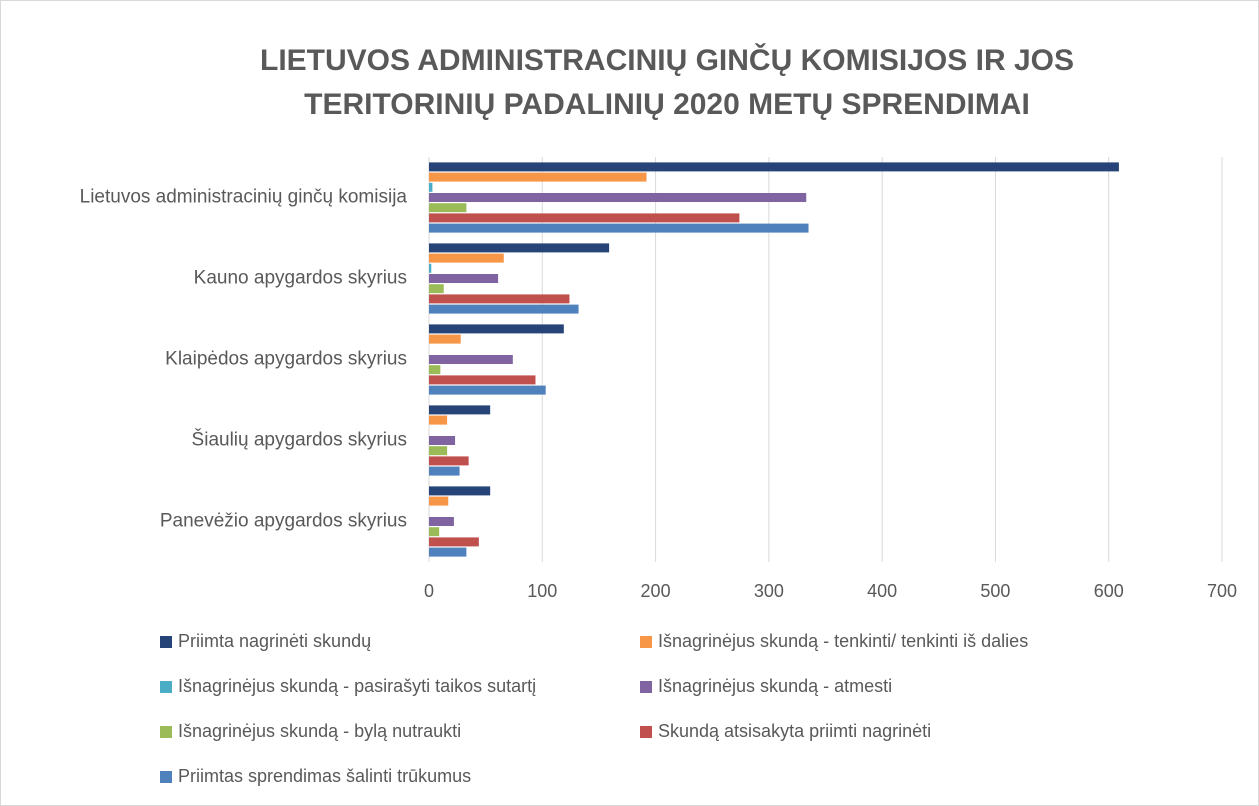 This screenshot has height=806, width=1259. Describe the element at coordinates (1222, 591) in the screenshot. I see `x-tick-label: 700` at that location.